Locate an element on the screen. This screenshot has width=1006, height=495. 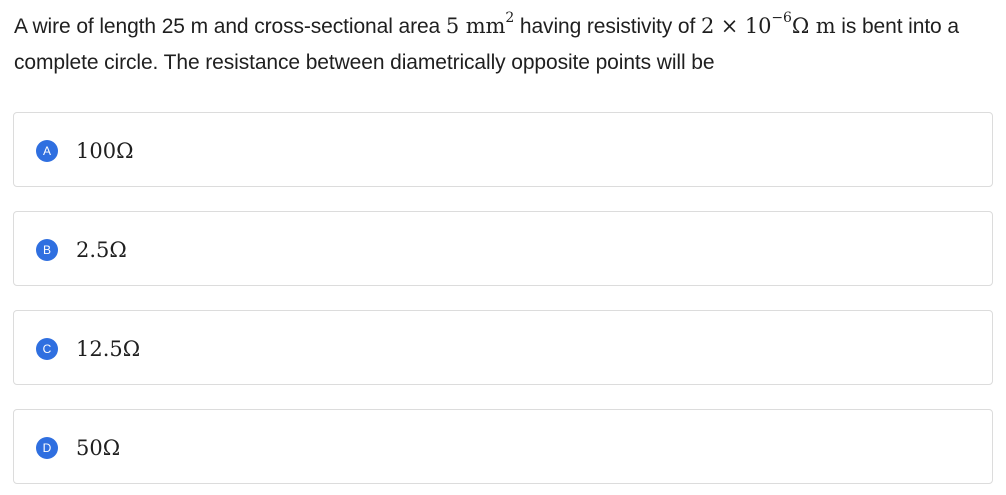
area-exponent: 2 is located at coordinates (510, 18).